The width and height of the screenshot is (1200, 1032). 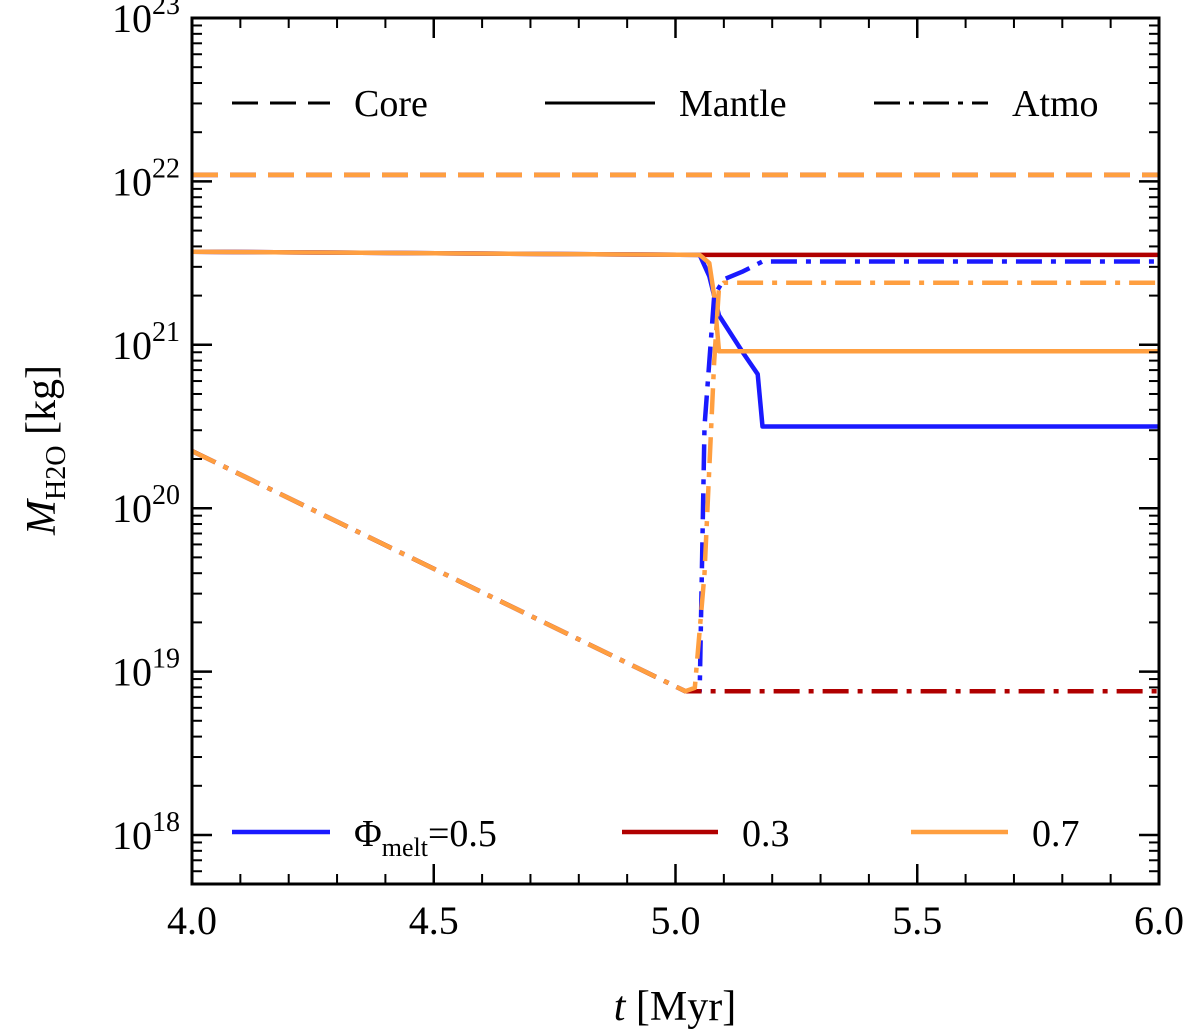 I want to click on style-legend-label-mantle: Mantle, so click(x=733, y=104).